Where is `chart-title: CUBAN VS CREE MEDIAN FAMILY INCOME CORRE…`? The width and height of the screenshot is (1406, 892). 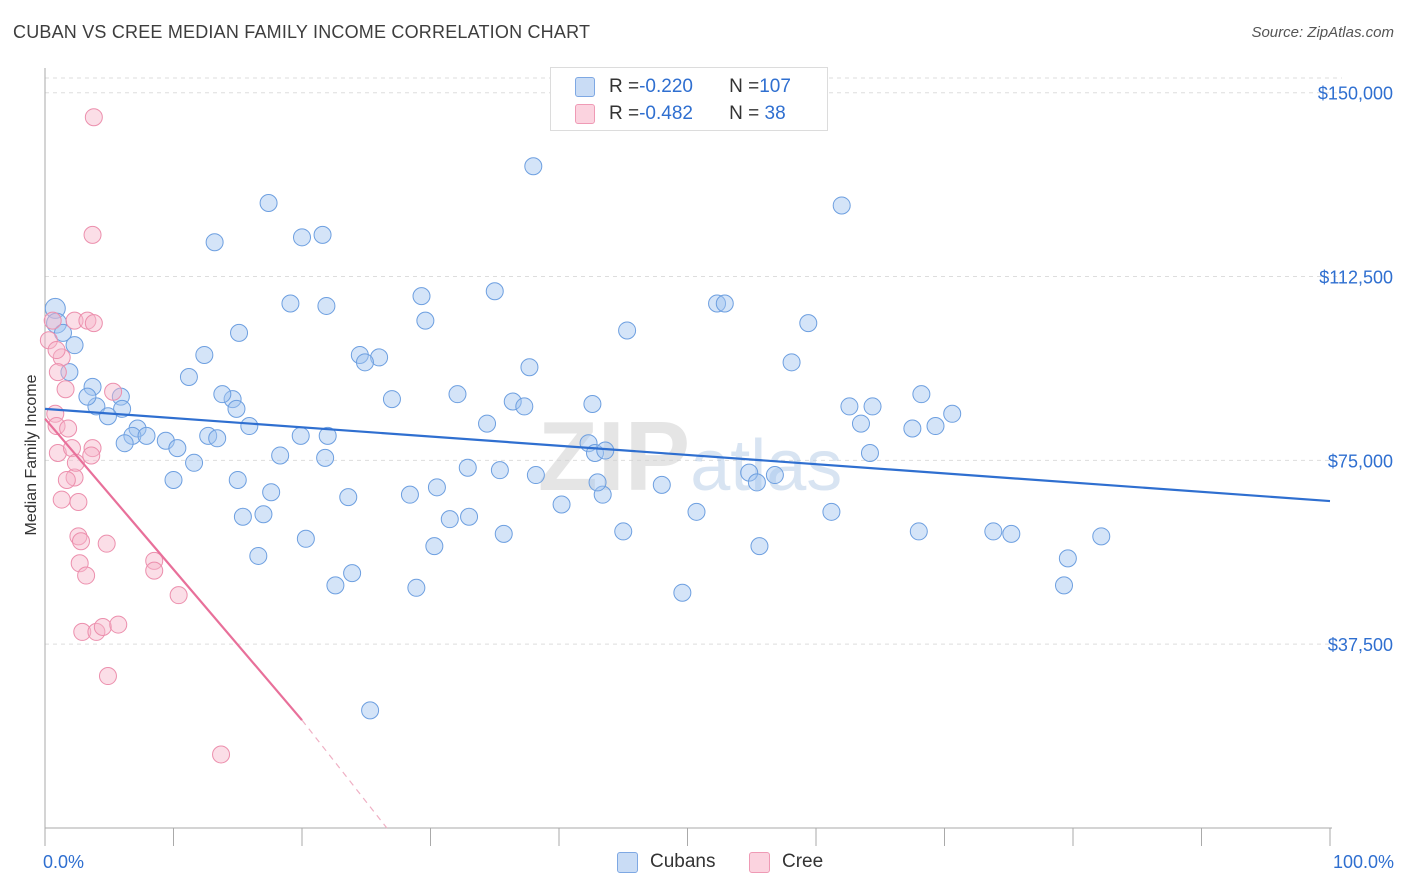
chart-title: CUBAN VS CREE MEDIAN FAMILY INCOME CORRE… is located at coordinates (302, 32).